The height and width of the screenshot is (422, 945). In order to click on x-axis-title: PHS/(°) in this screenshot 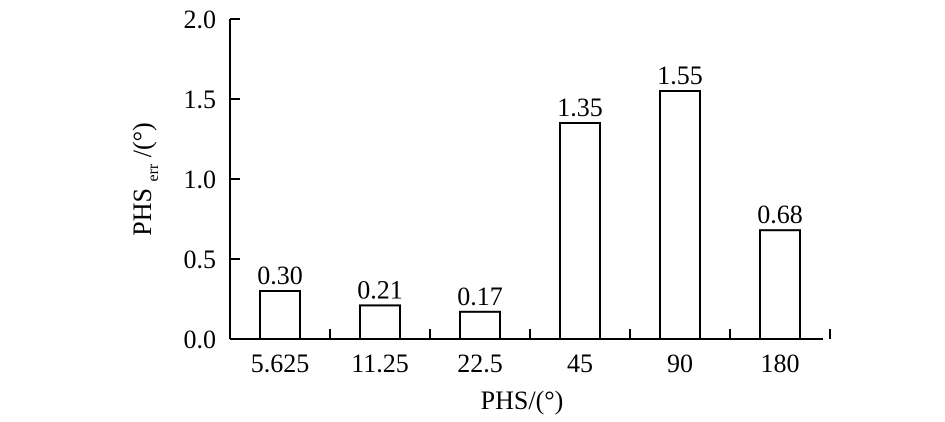, I will do `click(522, 400)`.